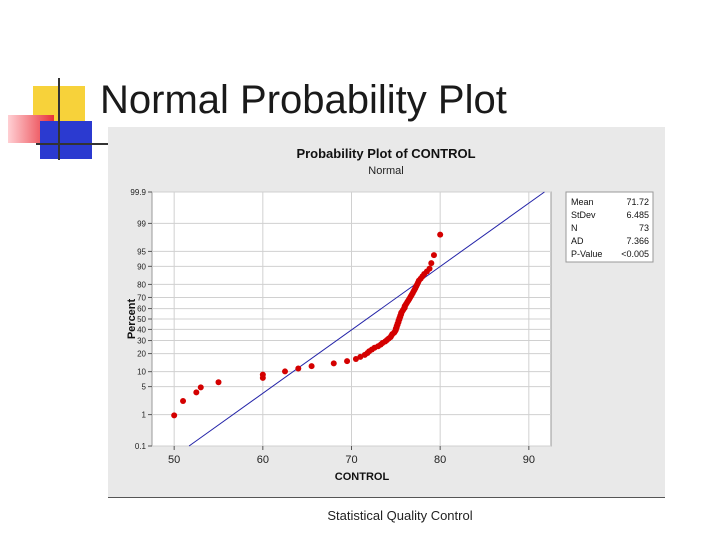  What do you see at coordinates (583, 215) in the screenshot?
I see `stats-label: StDev` at bounding box center [583, 215].